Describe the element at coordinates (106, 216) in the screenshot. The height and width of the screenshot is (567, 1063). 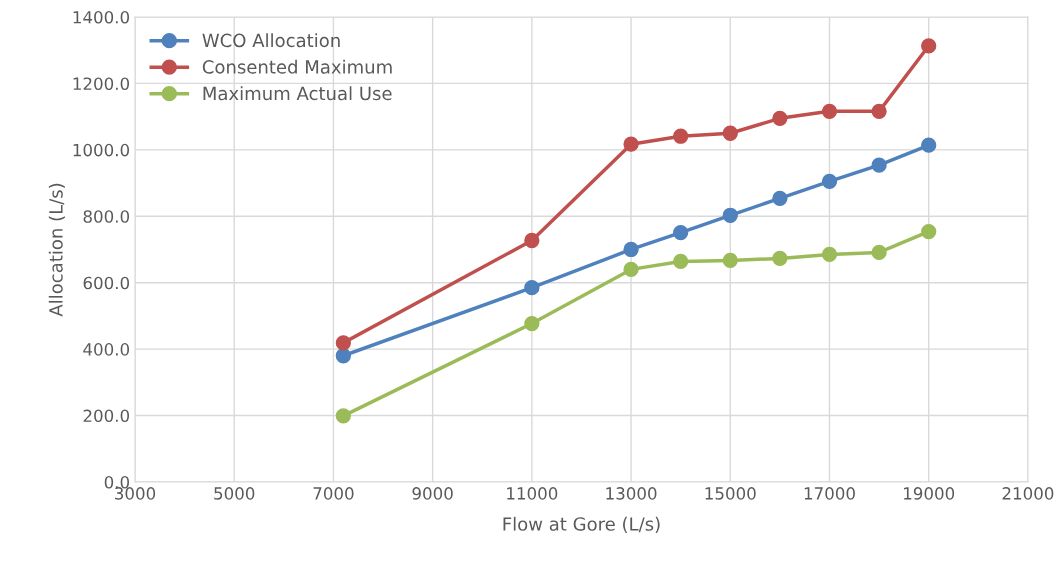
I see `y-tick-label: 800.0` at that location.